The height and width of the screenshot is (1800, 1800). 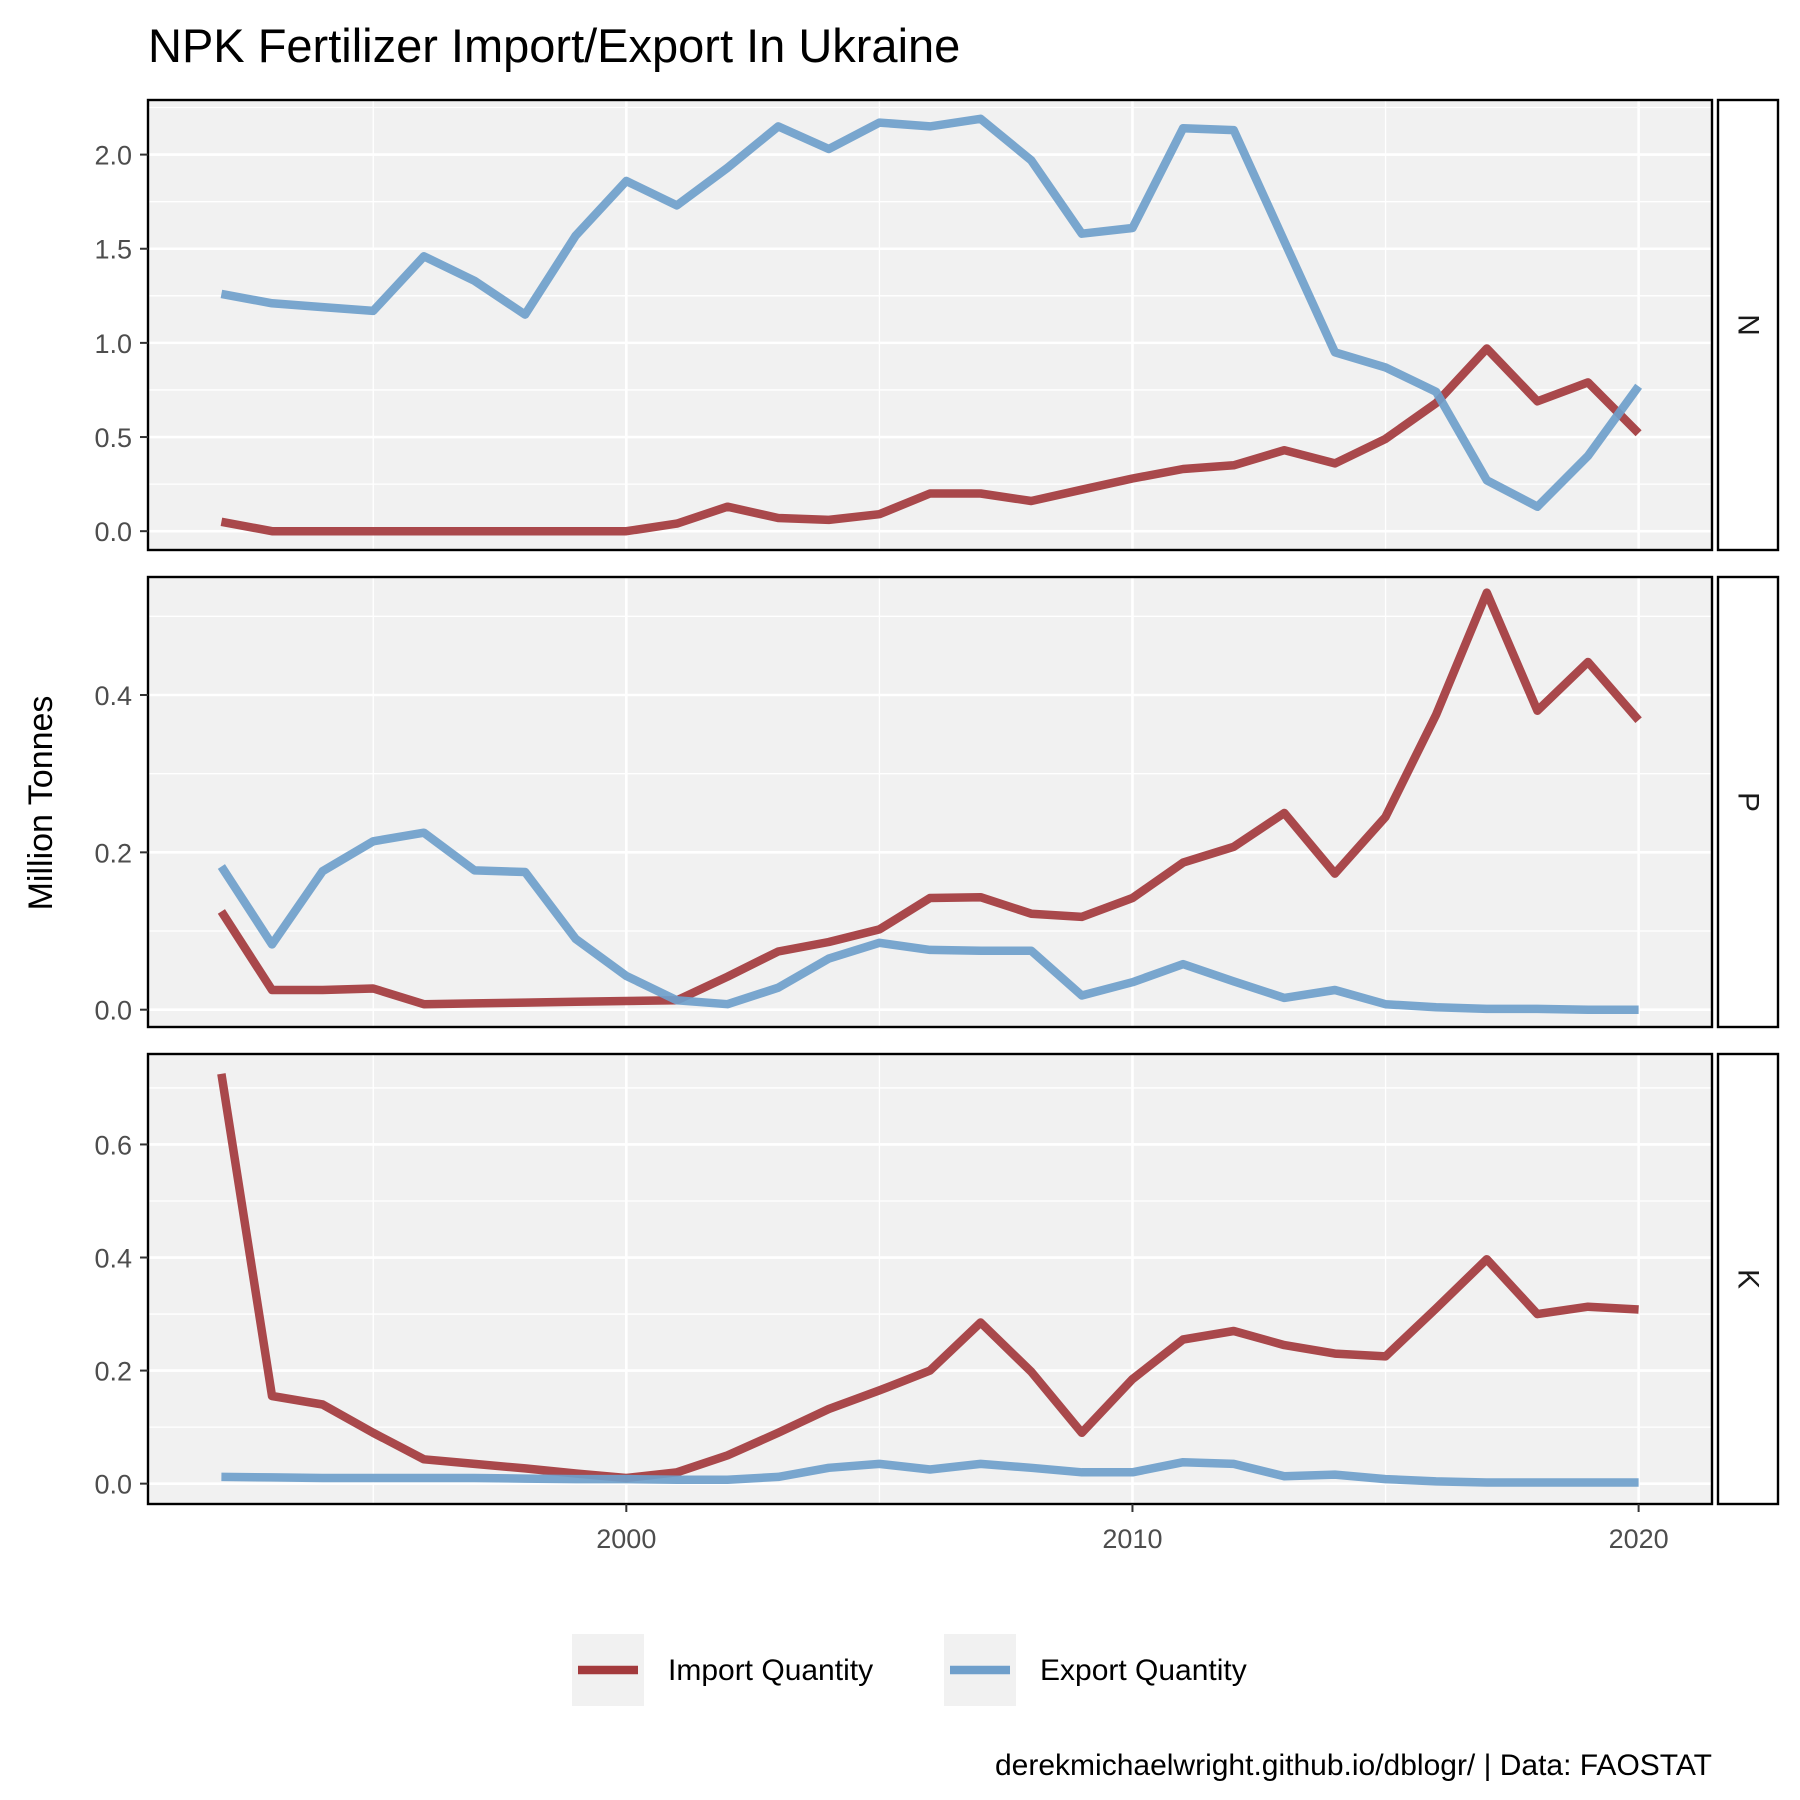 What do you see at coordinates (770, 1670) in the screenshot?
I see `legend-label: Import Quantity` at bounding box center [770, 1670].